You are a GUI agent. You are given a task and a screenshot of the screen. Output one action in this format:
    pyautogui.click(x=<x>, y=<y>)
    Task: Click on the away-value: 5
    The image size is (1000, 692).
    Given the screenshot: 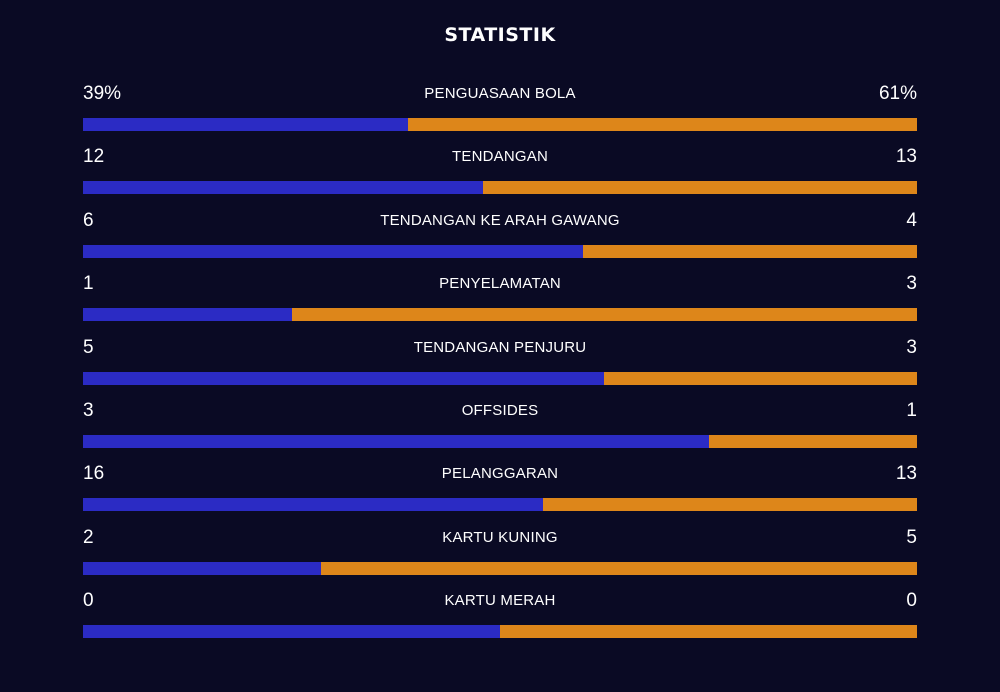 What is the action you would take?
    pyautogui.click(x=911, y=537)
    